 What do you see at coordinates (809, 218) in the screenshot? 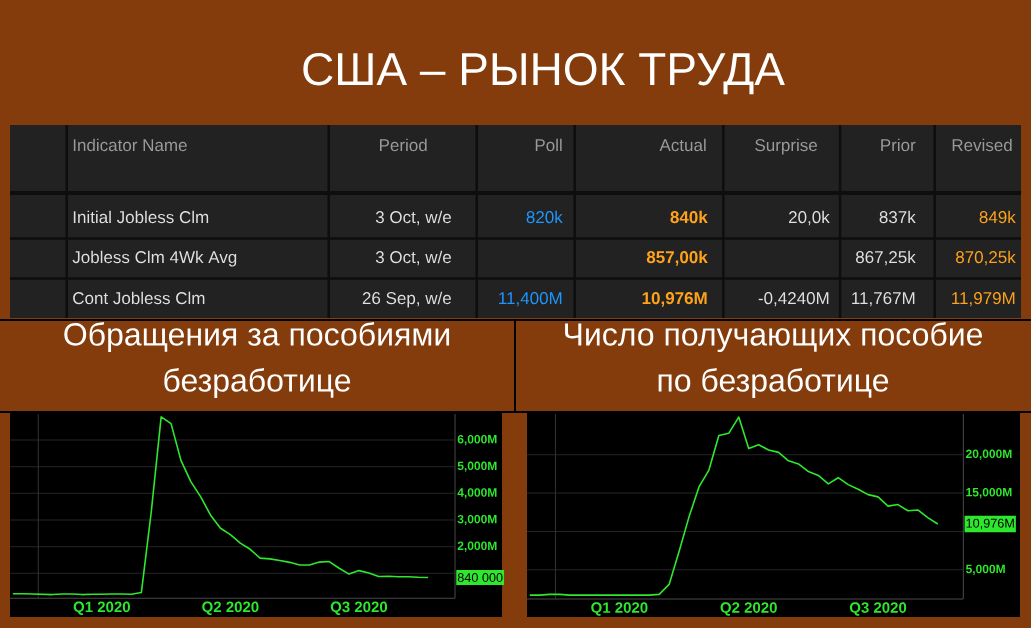
I see `text: 20,0k` at bounding box center [809, 218].